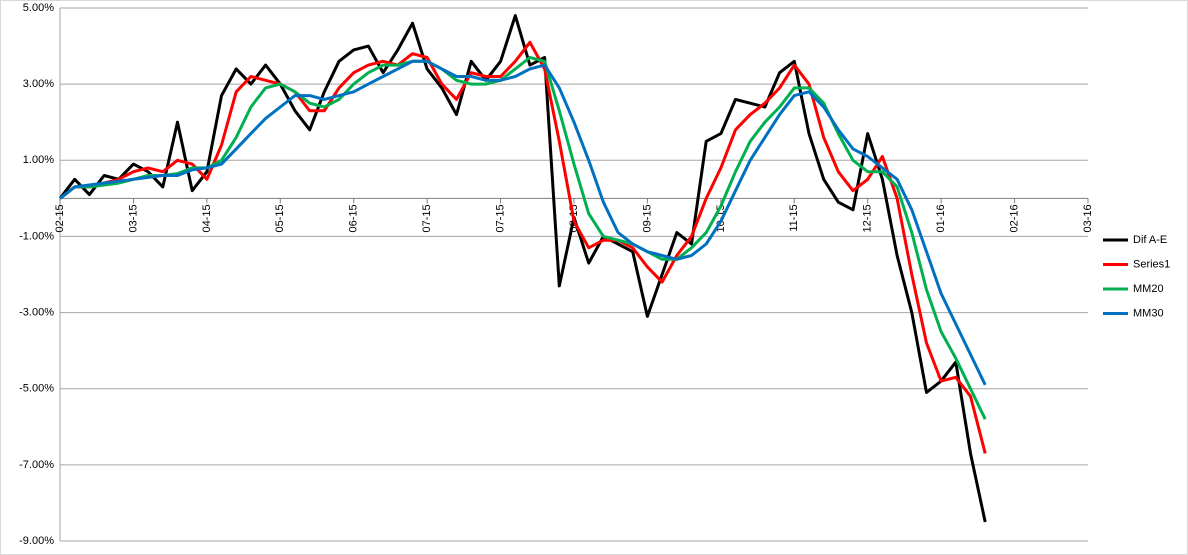 The image size is (1188, 555). What do you see at coordinates (647, 218) in the screenshot?
I see `x-tick-label: 09-15` at bounding box center [647, 218].